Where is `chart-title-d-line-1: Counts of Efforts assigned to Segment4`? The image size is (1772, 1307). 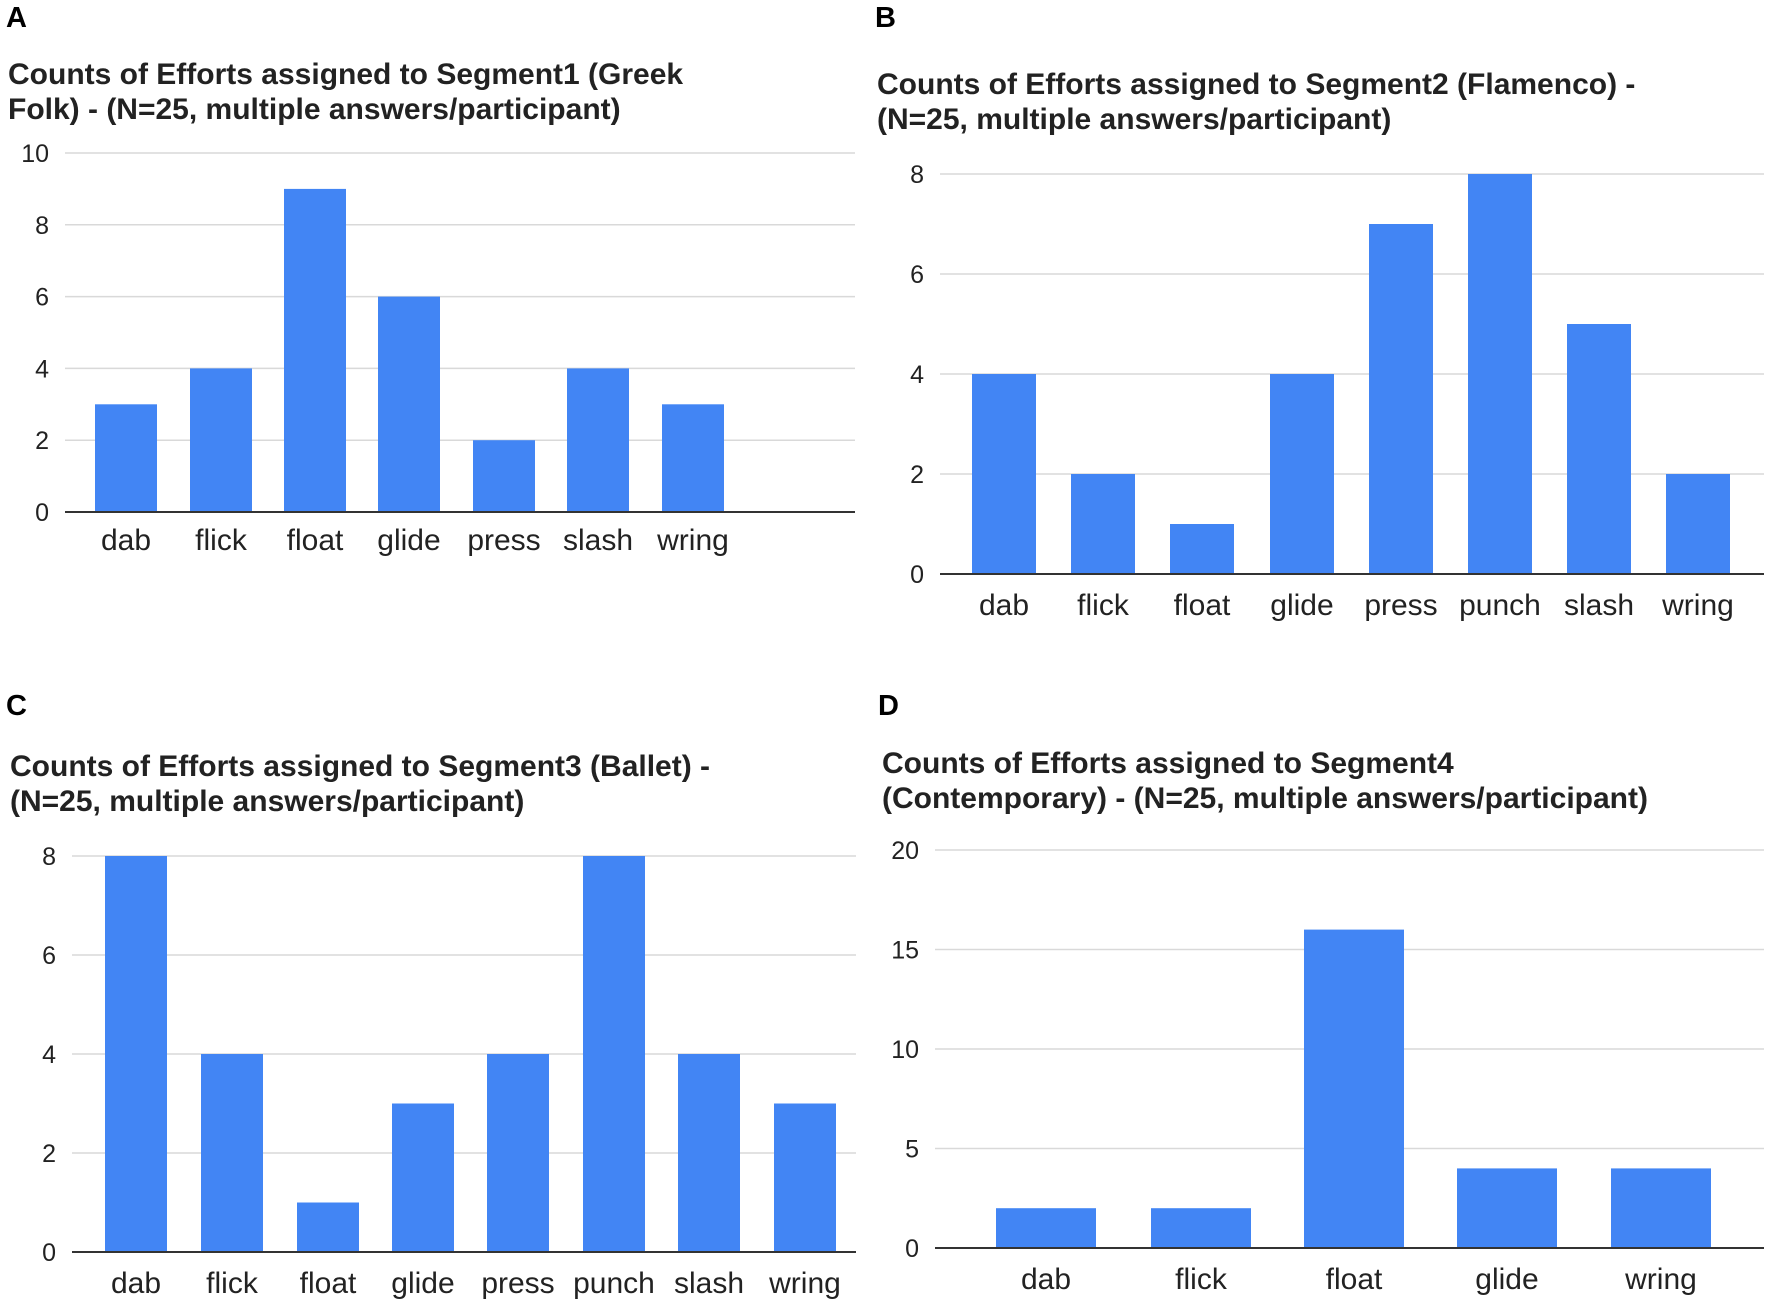
chart-title-d-line-1: Counts of Efforts assigned to Segment4 is located at coordinates (1168, 763).